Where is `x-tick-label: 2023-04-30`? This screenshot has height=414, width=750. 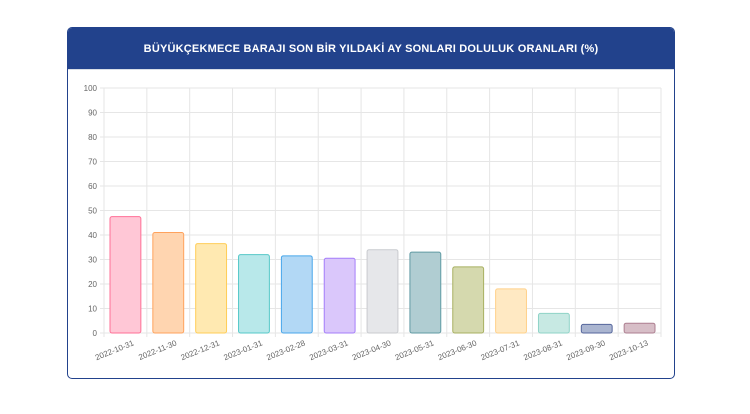
x-tick-label: 2023-04-30 is located at coordinates (372, 350).